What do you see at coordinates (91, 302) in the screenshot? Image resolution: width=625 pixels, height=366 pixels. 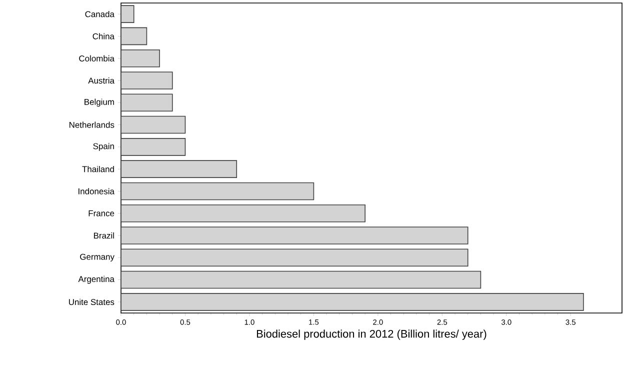 I see `y-tick-label: Unite States` at bounding box center [91, 302].